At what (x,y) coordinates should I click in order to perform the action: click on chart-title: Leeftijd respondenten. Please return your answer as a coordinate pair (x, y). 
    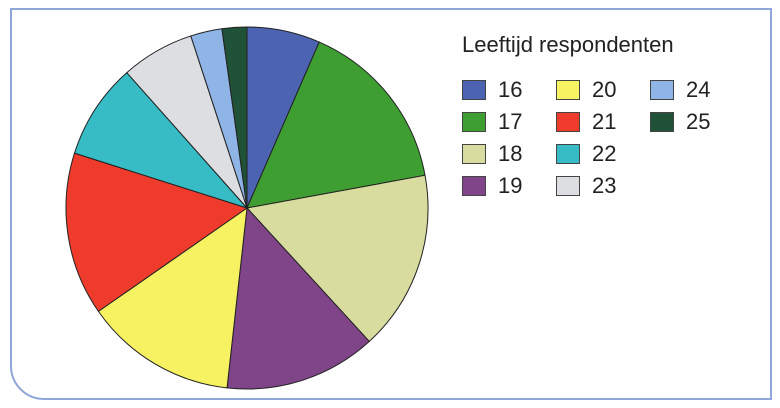
    Looking at the image, I should click on (568, 44).